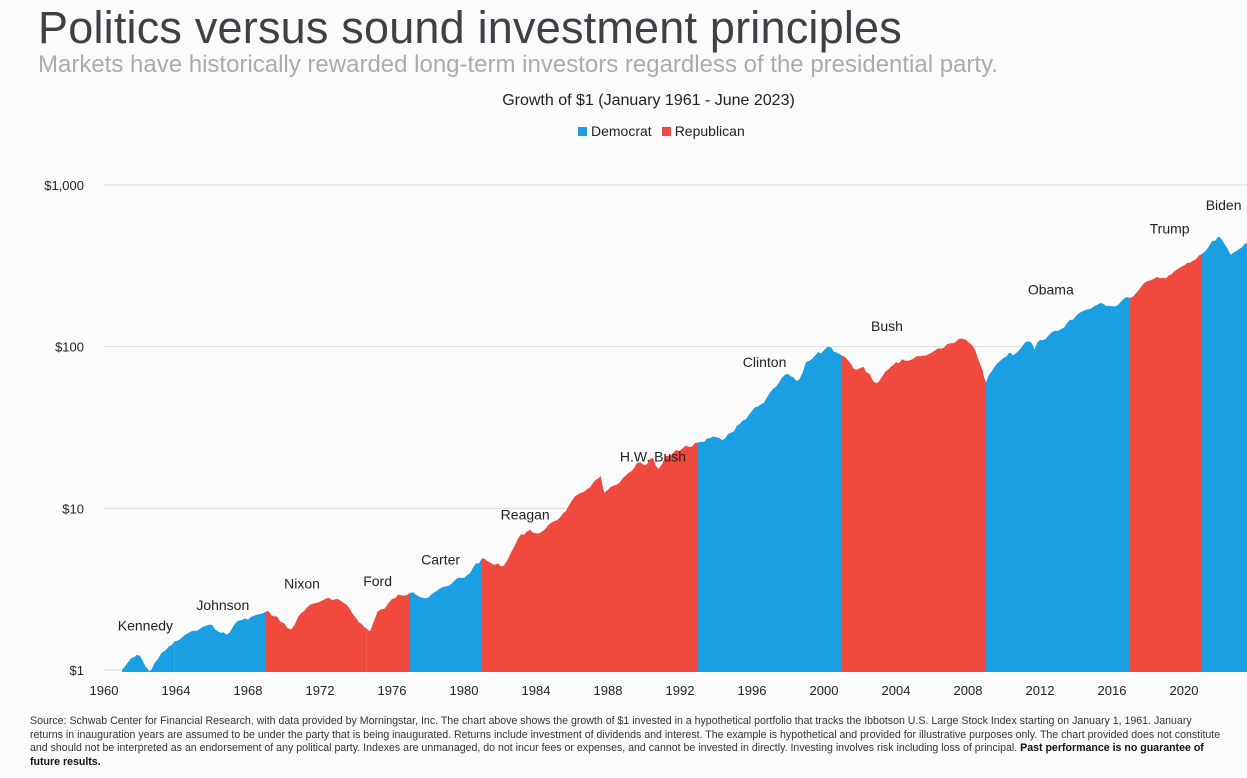  What do you see at coordinates (388, 632) in the screenshot?
I see `area-ford` at bounding box center [388, 632].